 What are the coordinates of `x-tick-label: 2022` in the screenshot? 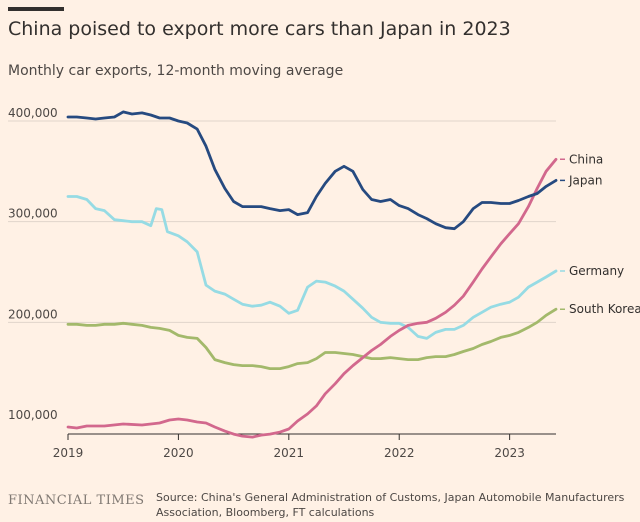 It's located at (399, 453).